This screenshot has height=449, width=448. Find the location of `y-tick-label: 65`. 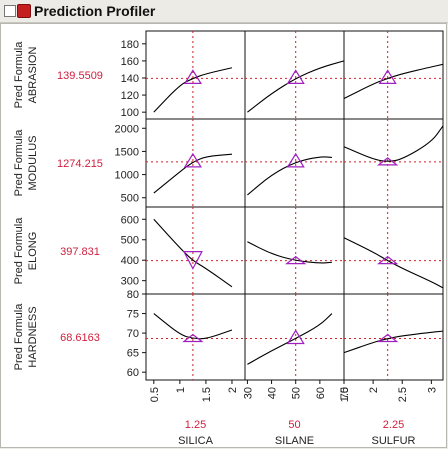

y-tick-label: 65 is located at coordinates (133, 354).